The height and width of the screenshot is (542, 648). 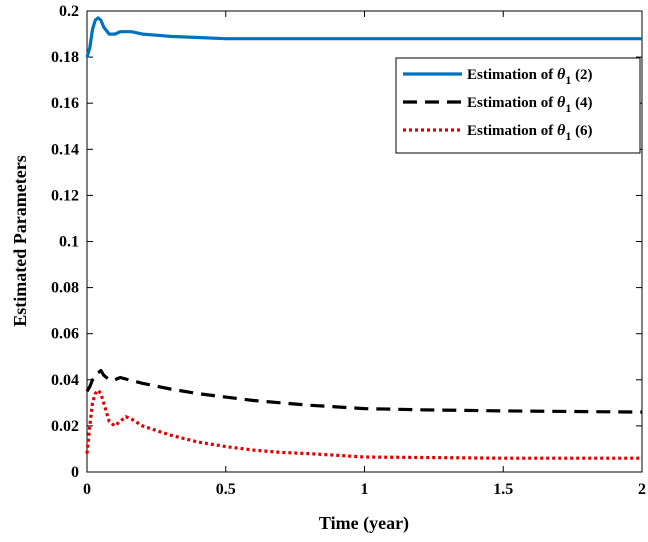 I want to click on y-tick-label: 0.1, so click(x=69, y=242).